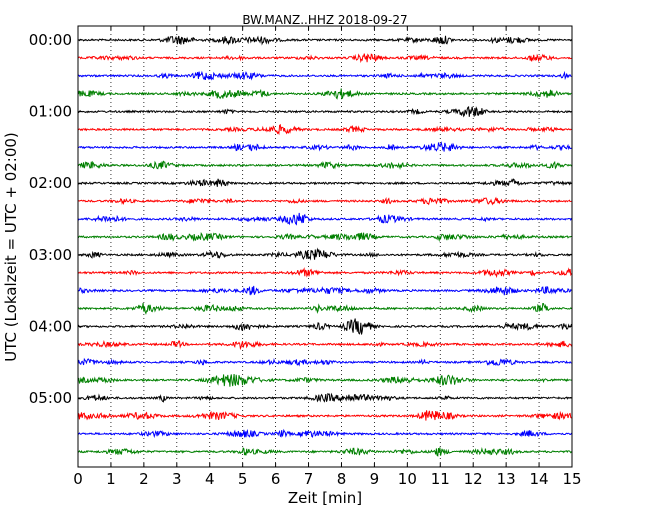 The width and height of the screenshot is (650, 520). I want to click on x-tick-label: 15, so click(571, 479).